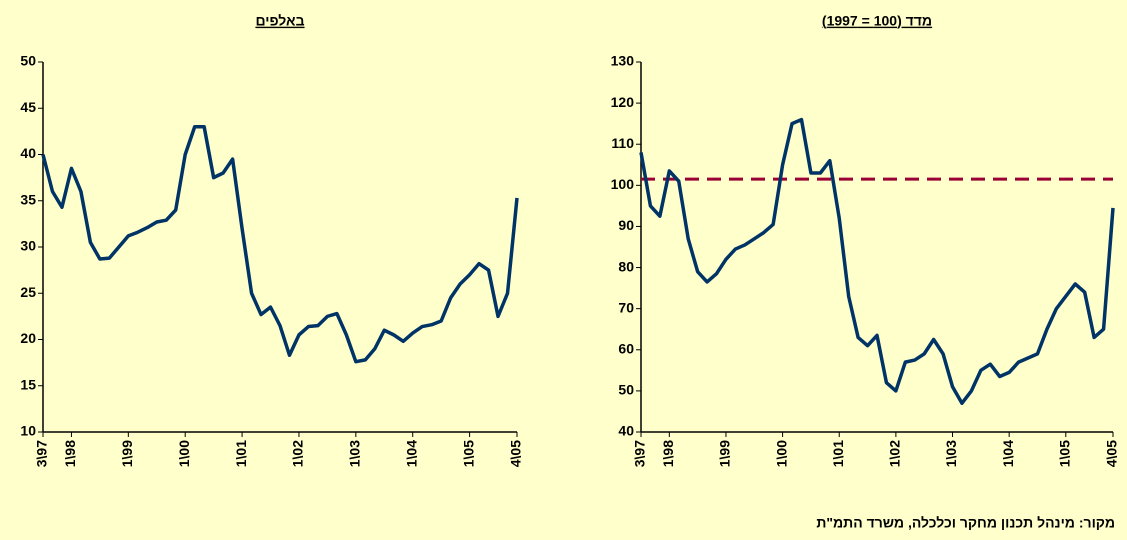  What do you see at coordinates (626, 307) in the screenshot?
I see `y-tick-label: 70` at bounding box center [626, 307].